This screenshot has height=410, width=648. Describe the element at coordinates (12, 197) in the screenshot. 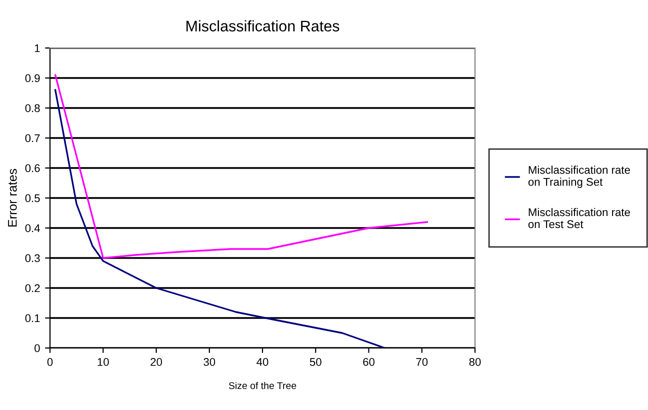

I see `y-axis-title: Error rates` at that location.